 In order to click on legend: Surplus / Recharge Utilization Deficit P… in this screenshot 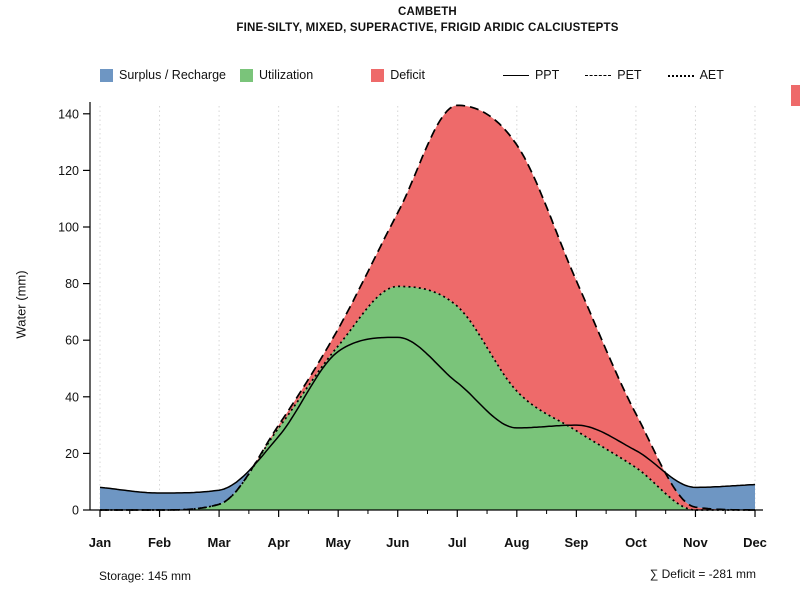, I will do `click(430, 75)`.